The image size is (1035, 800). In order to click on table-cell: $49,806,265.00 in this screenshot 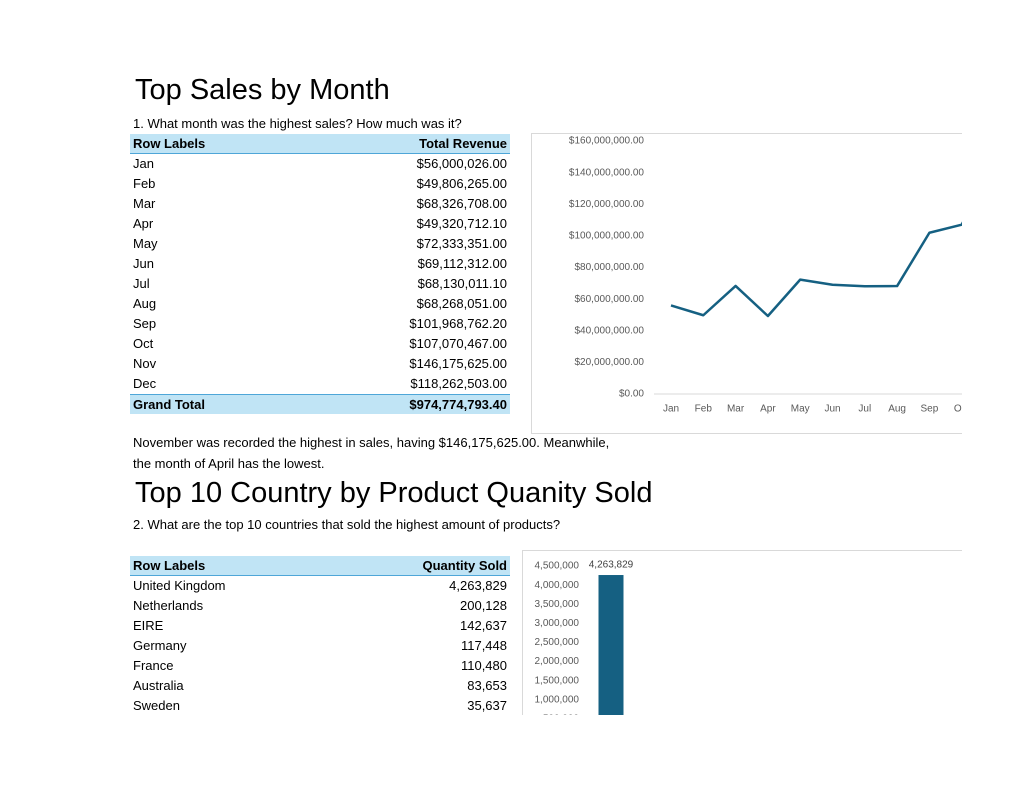, I will do `click(461, 183)`.